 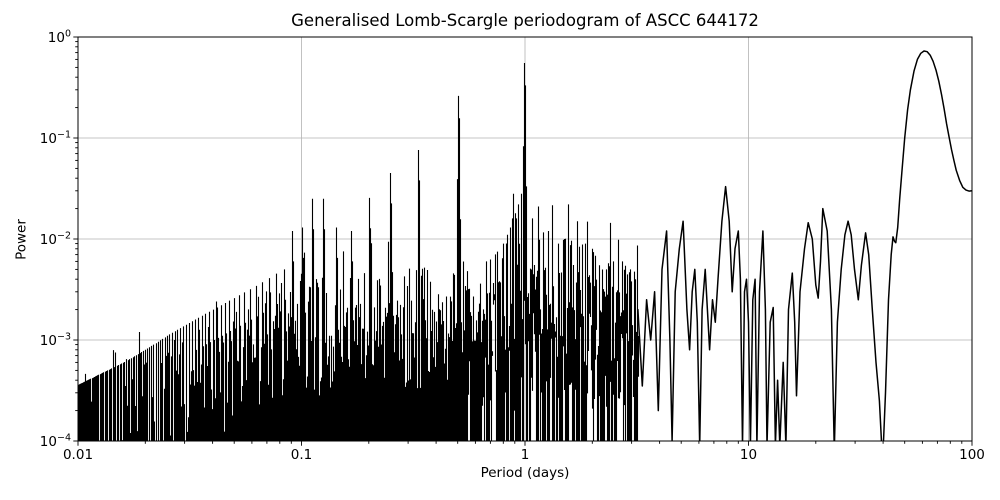 What do you see at coordinates (78, 455) in the screenshot?
I see `x-tick-label: 0.01` at bounding box center [78, 455].